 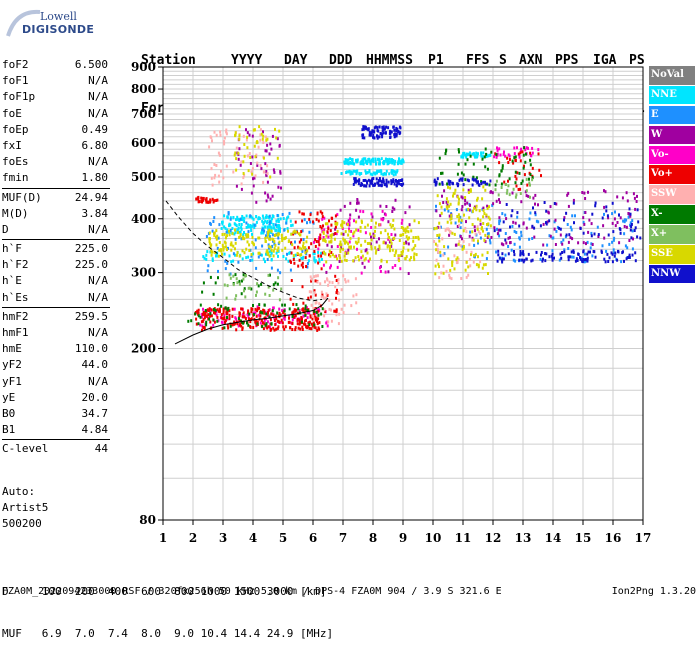 What do you see at coordinates (23, 23) in the screenshot?
I see `logo-swoosh` at bounding box center [23, 23].